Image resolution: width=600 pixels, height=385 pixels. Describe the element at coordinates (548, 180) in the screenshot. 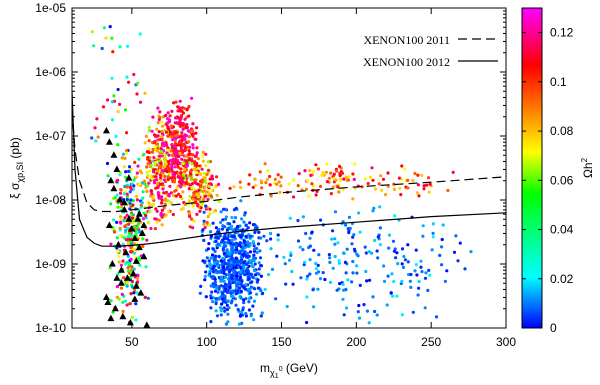

I see `colorbar-ticks: 0 0.02 0.04 0.06 0.08 0.1 0.12` at that location.